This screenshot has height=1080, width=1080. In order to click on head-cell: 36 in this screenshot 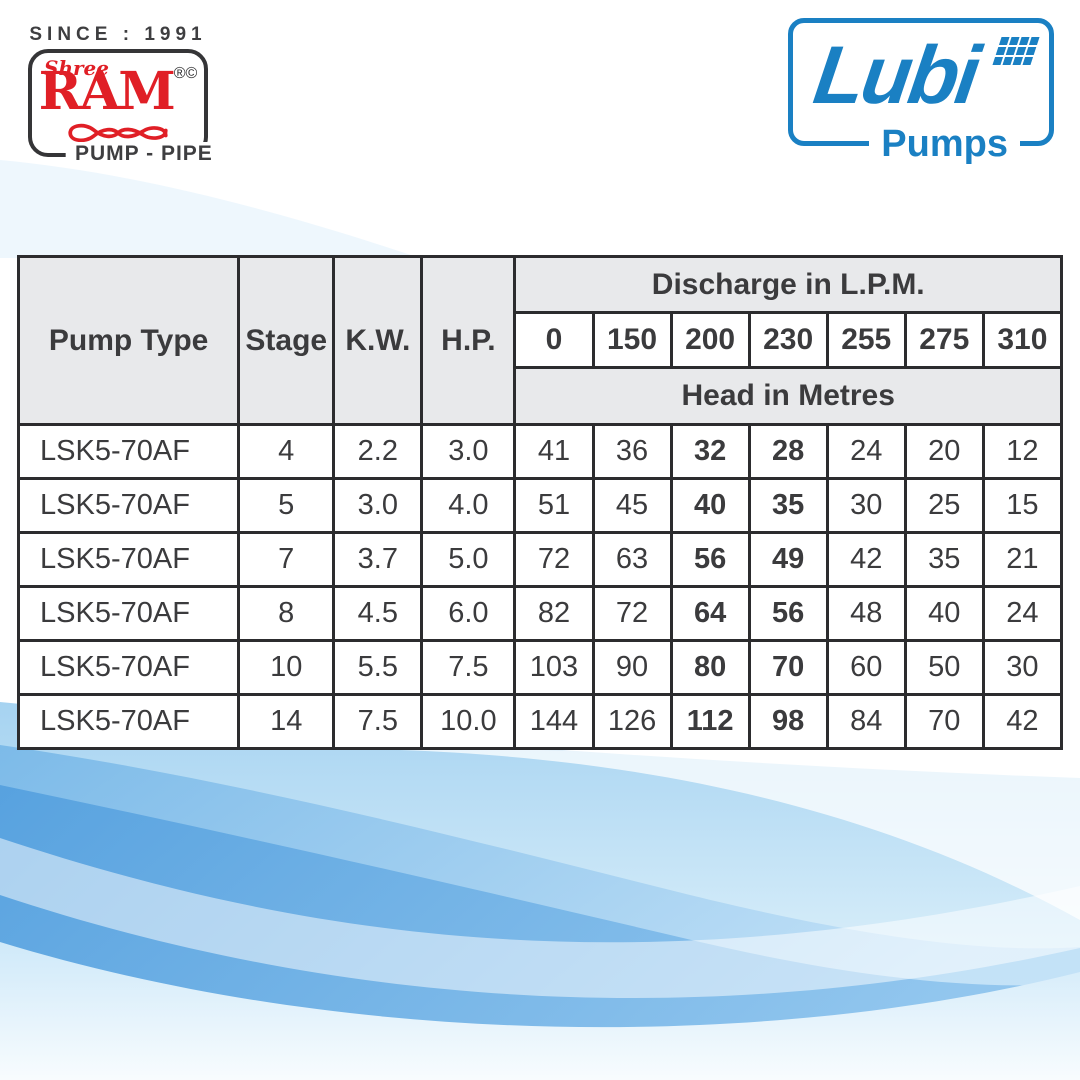, I will do `click(632, 451)`.